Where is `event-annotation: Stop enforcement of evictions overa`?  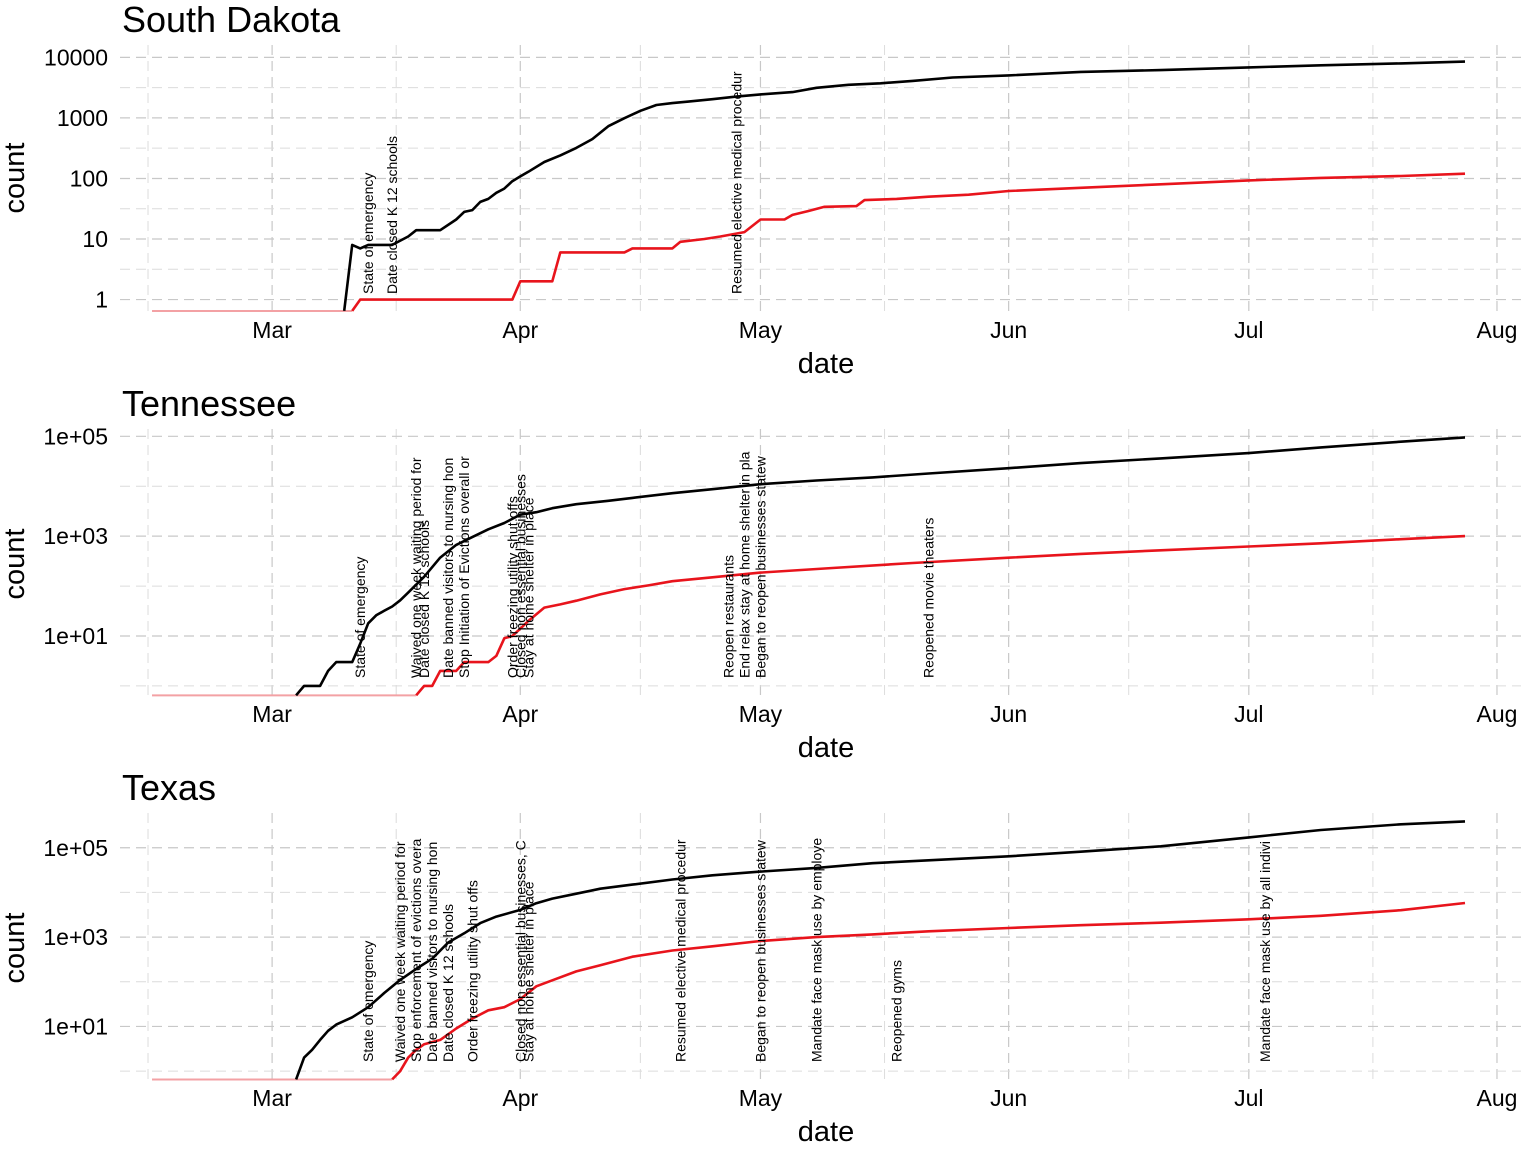 event-annotation: Stop enforcement of evictions overa is located at coordinates (416, 950).